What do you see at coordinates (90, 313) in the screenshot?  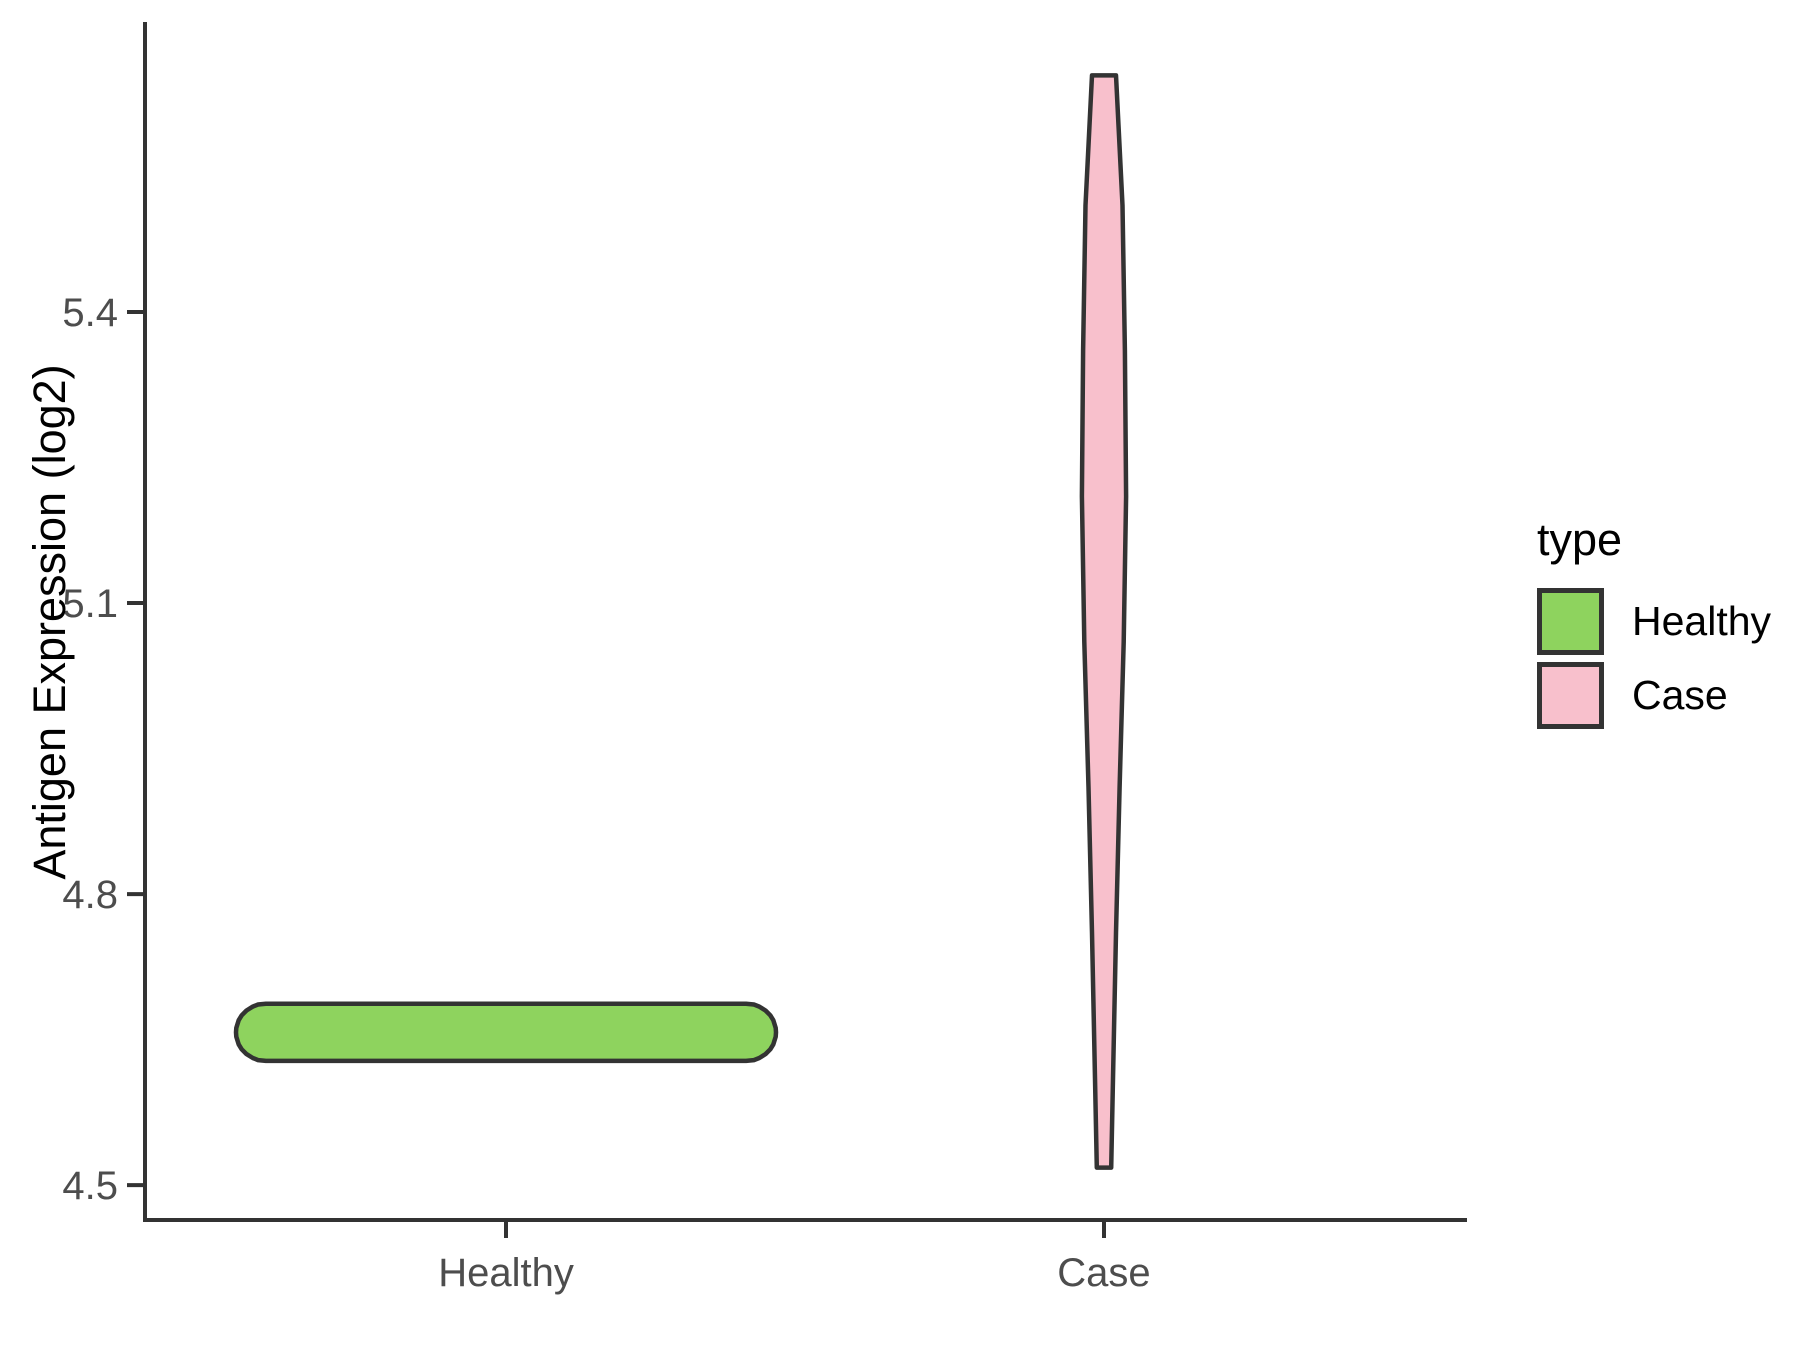 I see `y-tick-label: 5.4` at bounding box center [90, 313].